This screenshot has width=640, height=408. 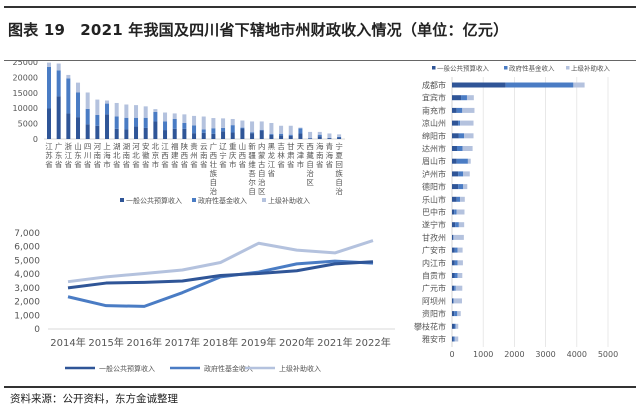 What do you see at coordinates (434, 276) in the screenshot?
I see `y-tick-label: 自贡市` at bounding box center [434, 276].